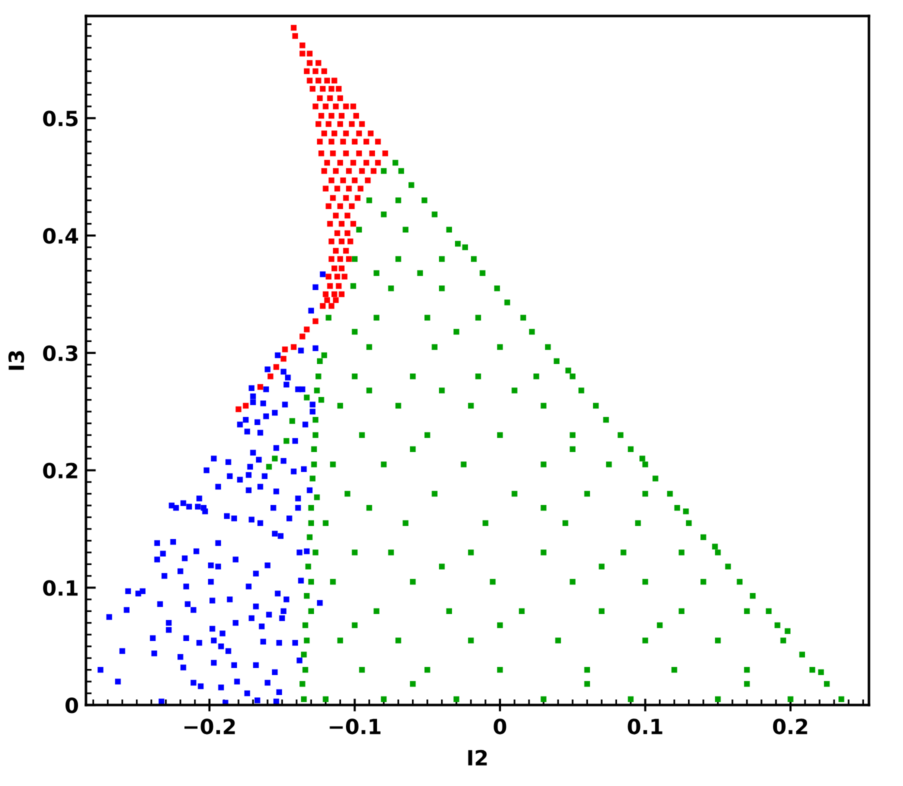 The height and width of the screenshot is (786, 903). What do you see at coordinates (60, 353) in the screenshot?
I see `y-tick-label: 0.3` at bounding box center [60, 353].